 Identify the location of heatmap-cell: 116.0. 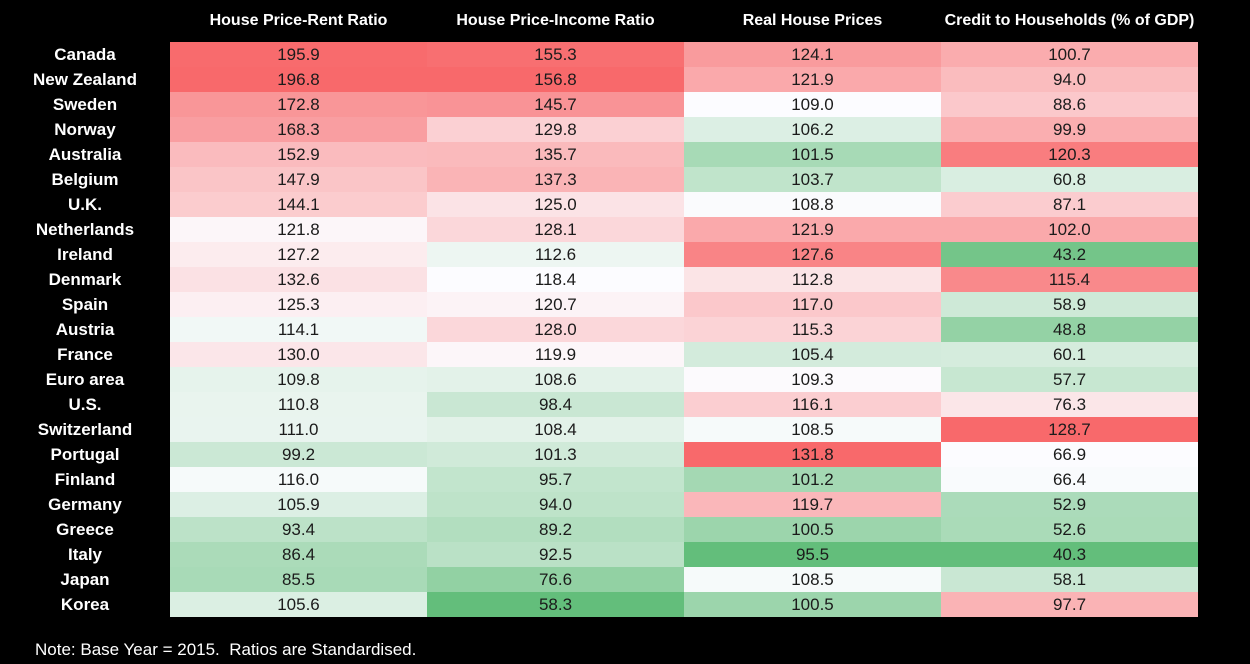
(298, 479).